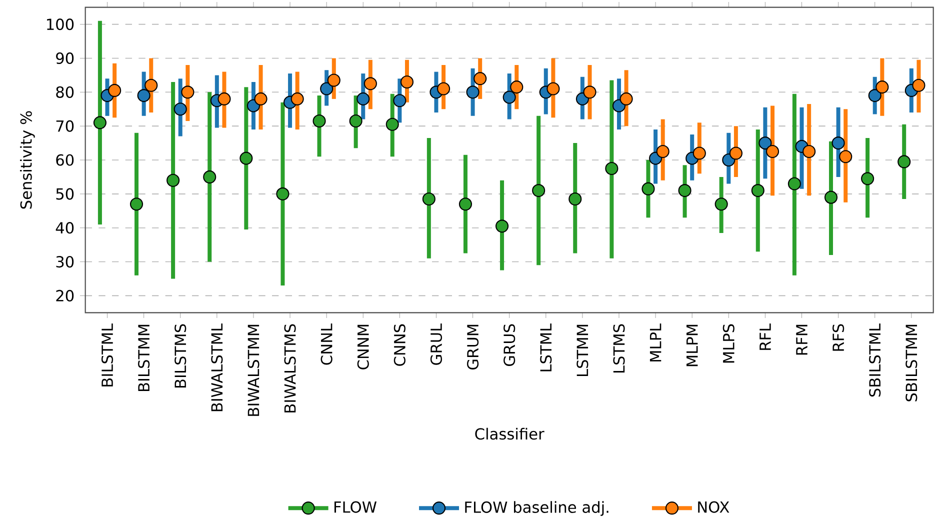 This screenshot has height=522, width=936. Describe the element at coordinates (65, 58) in the screenshot. I see `y-tick-label: 90` at that location.